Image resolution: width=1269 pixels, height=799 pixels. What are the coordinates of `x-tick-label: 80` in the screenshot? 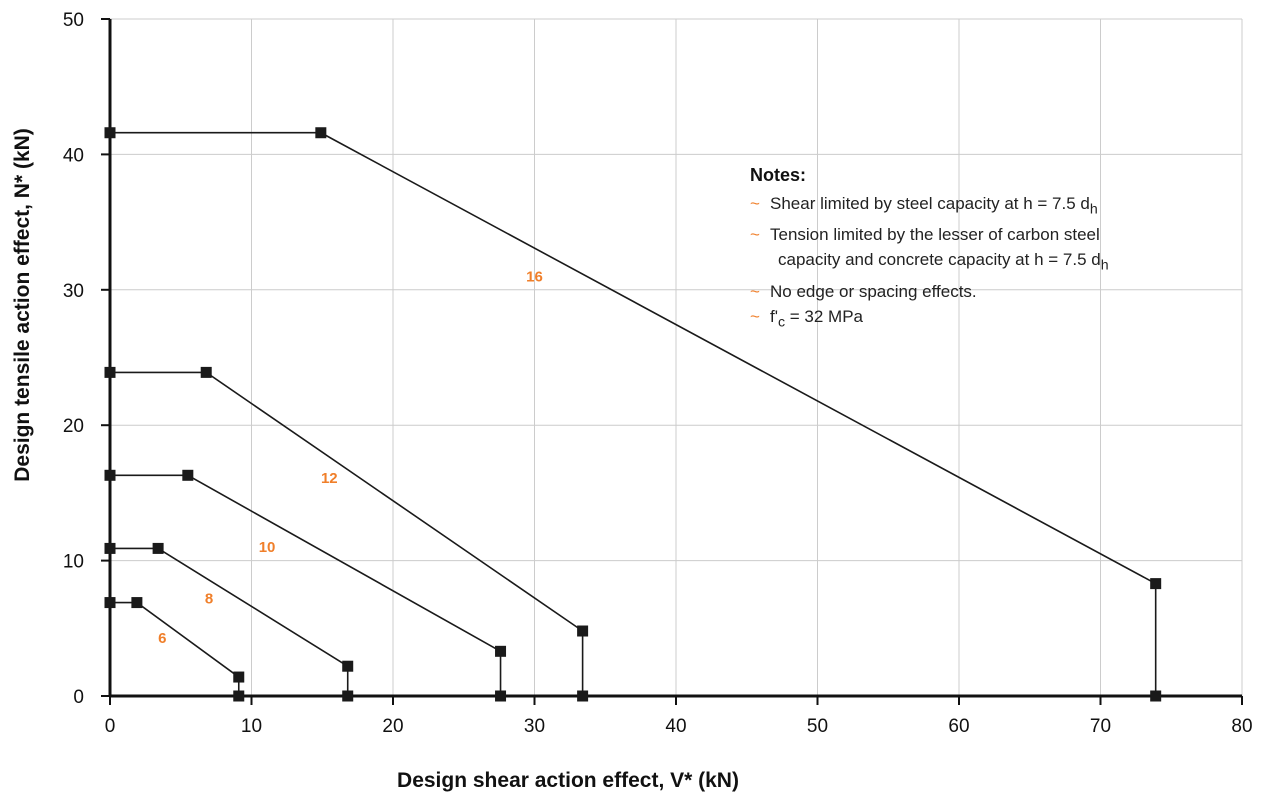 It's located at (1241, 726).